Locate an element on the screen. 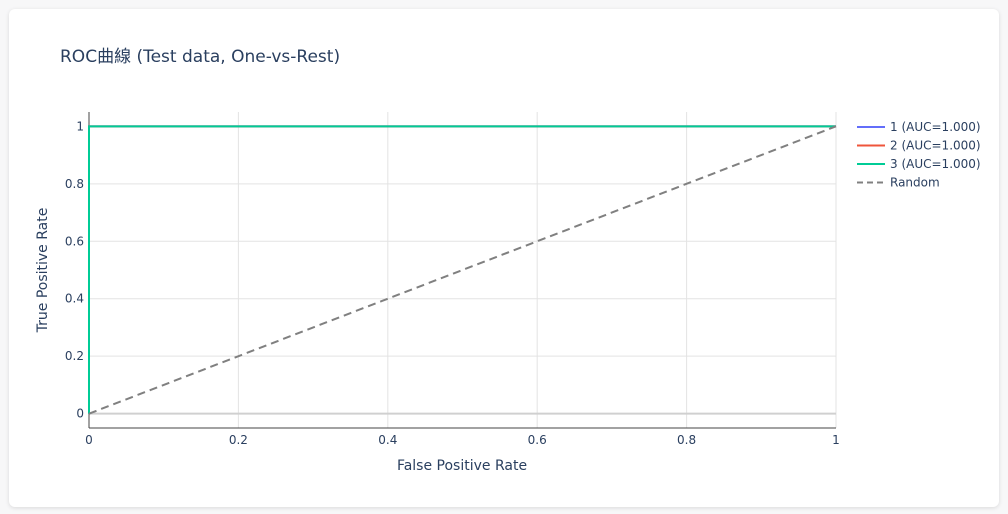 Image resolution: width=1008 pixels, height=514 pixels. legend-label: 2 (AUC=1.000) is located at coordinates (935, 146).